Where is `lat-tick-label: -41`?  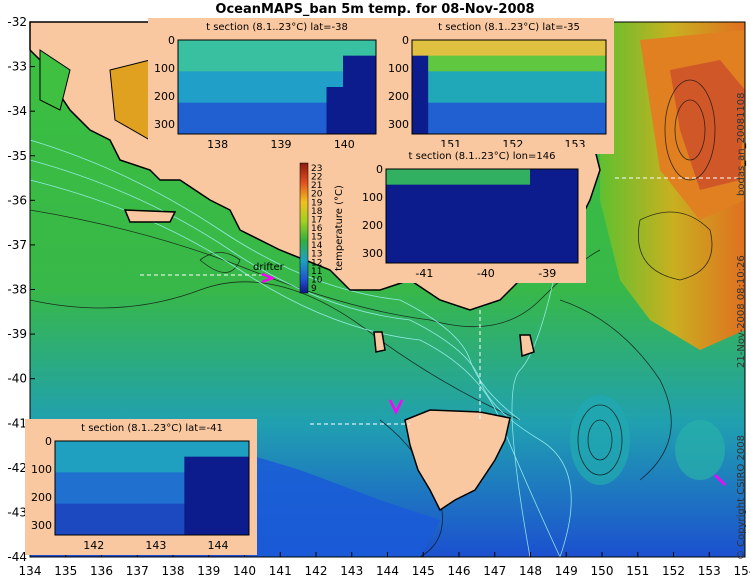
lat-tick-label: -41 is located at coordinates (17, 423).